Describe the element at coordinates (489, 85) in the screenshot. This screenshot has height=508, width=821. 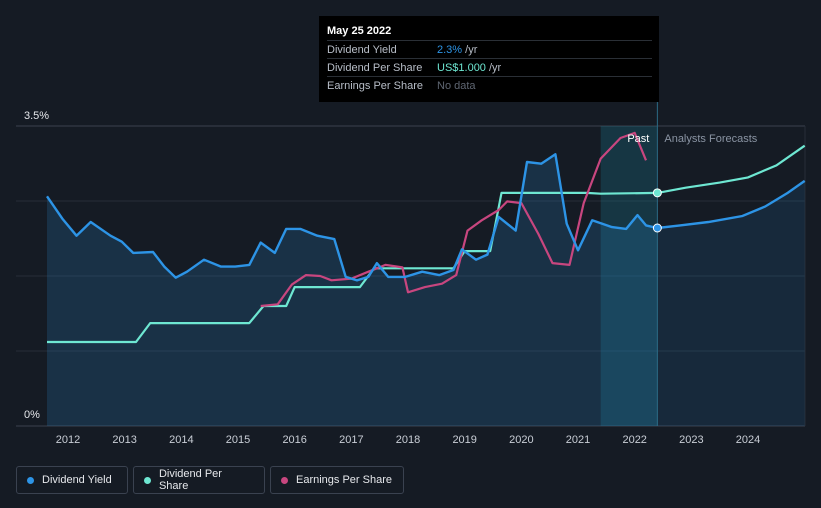
I see `tooltip-row-earnings-per-share: Earnings Per Share No data` at that location.